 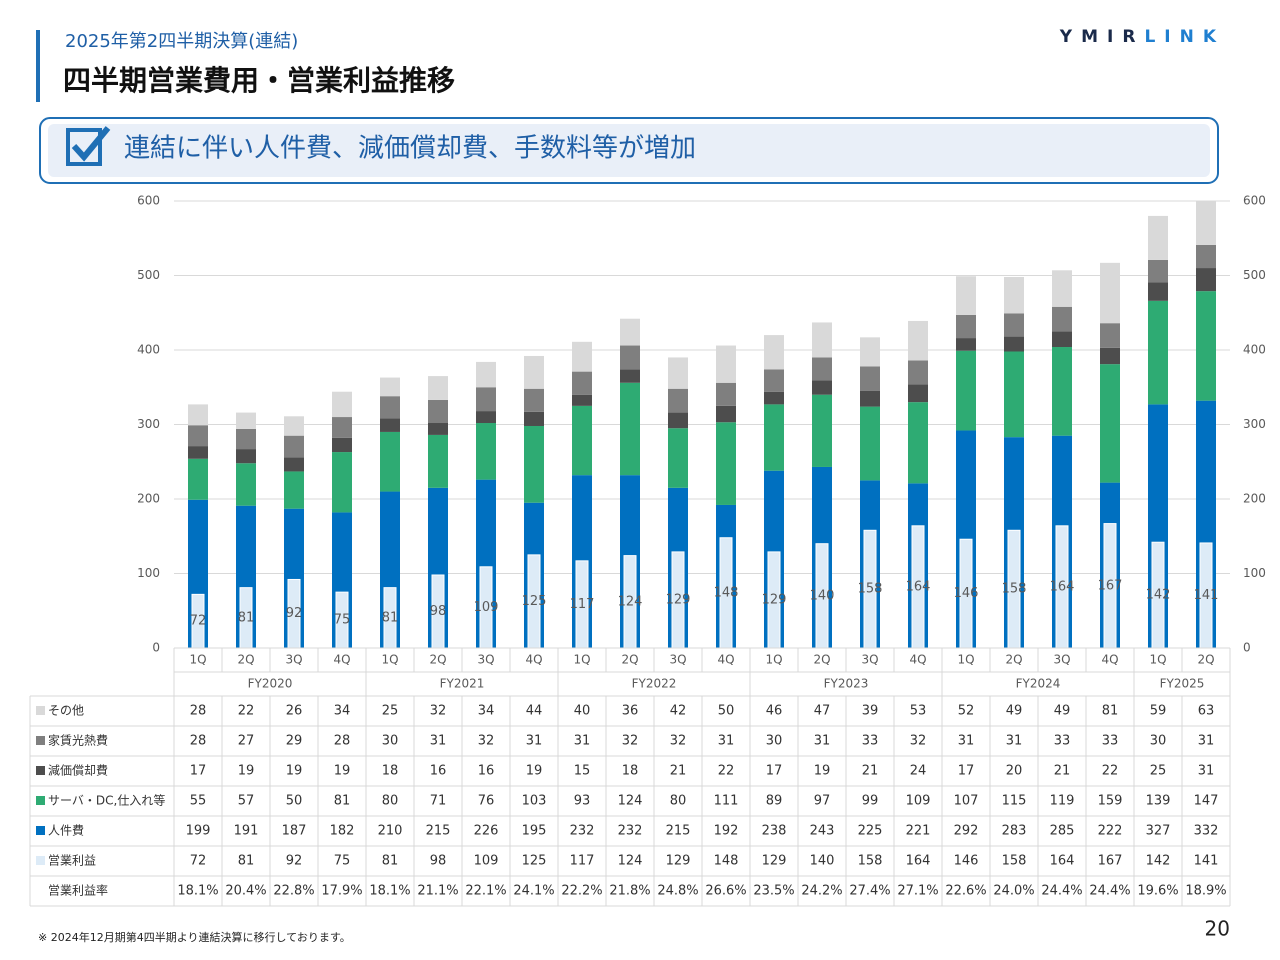 What do you see at coordinates (678, 599) in the screenshot?
I see `profit-label: 129` at bounding box center [678, 599].